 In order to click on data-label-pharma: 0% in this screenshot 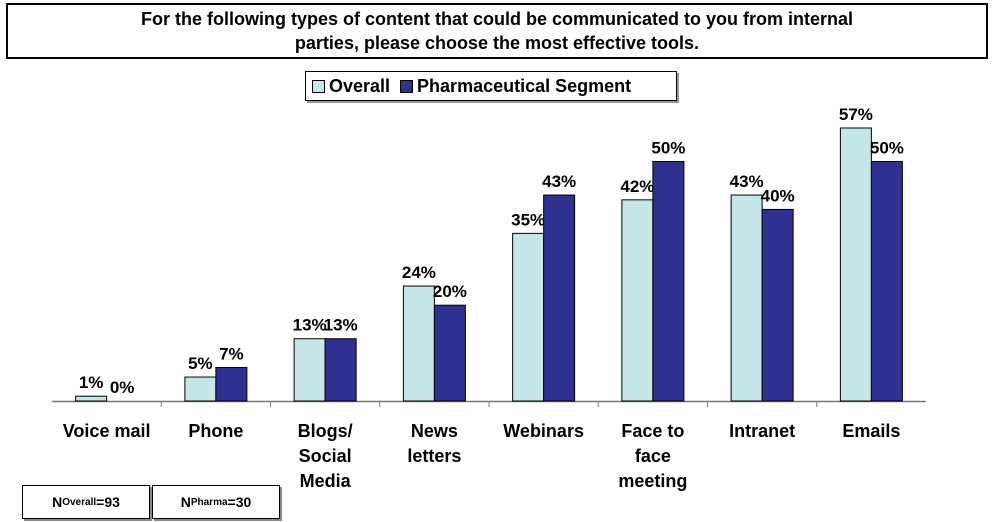, I will do `click(122, 387)`.